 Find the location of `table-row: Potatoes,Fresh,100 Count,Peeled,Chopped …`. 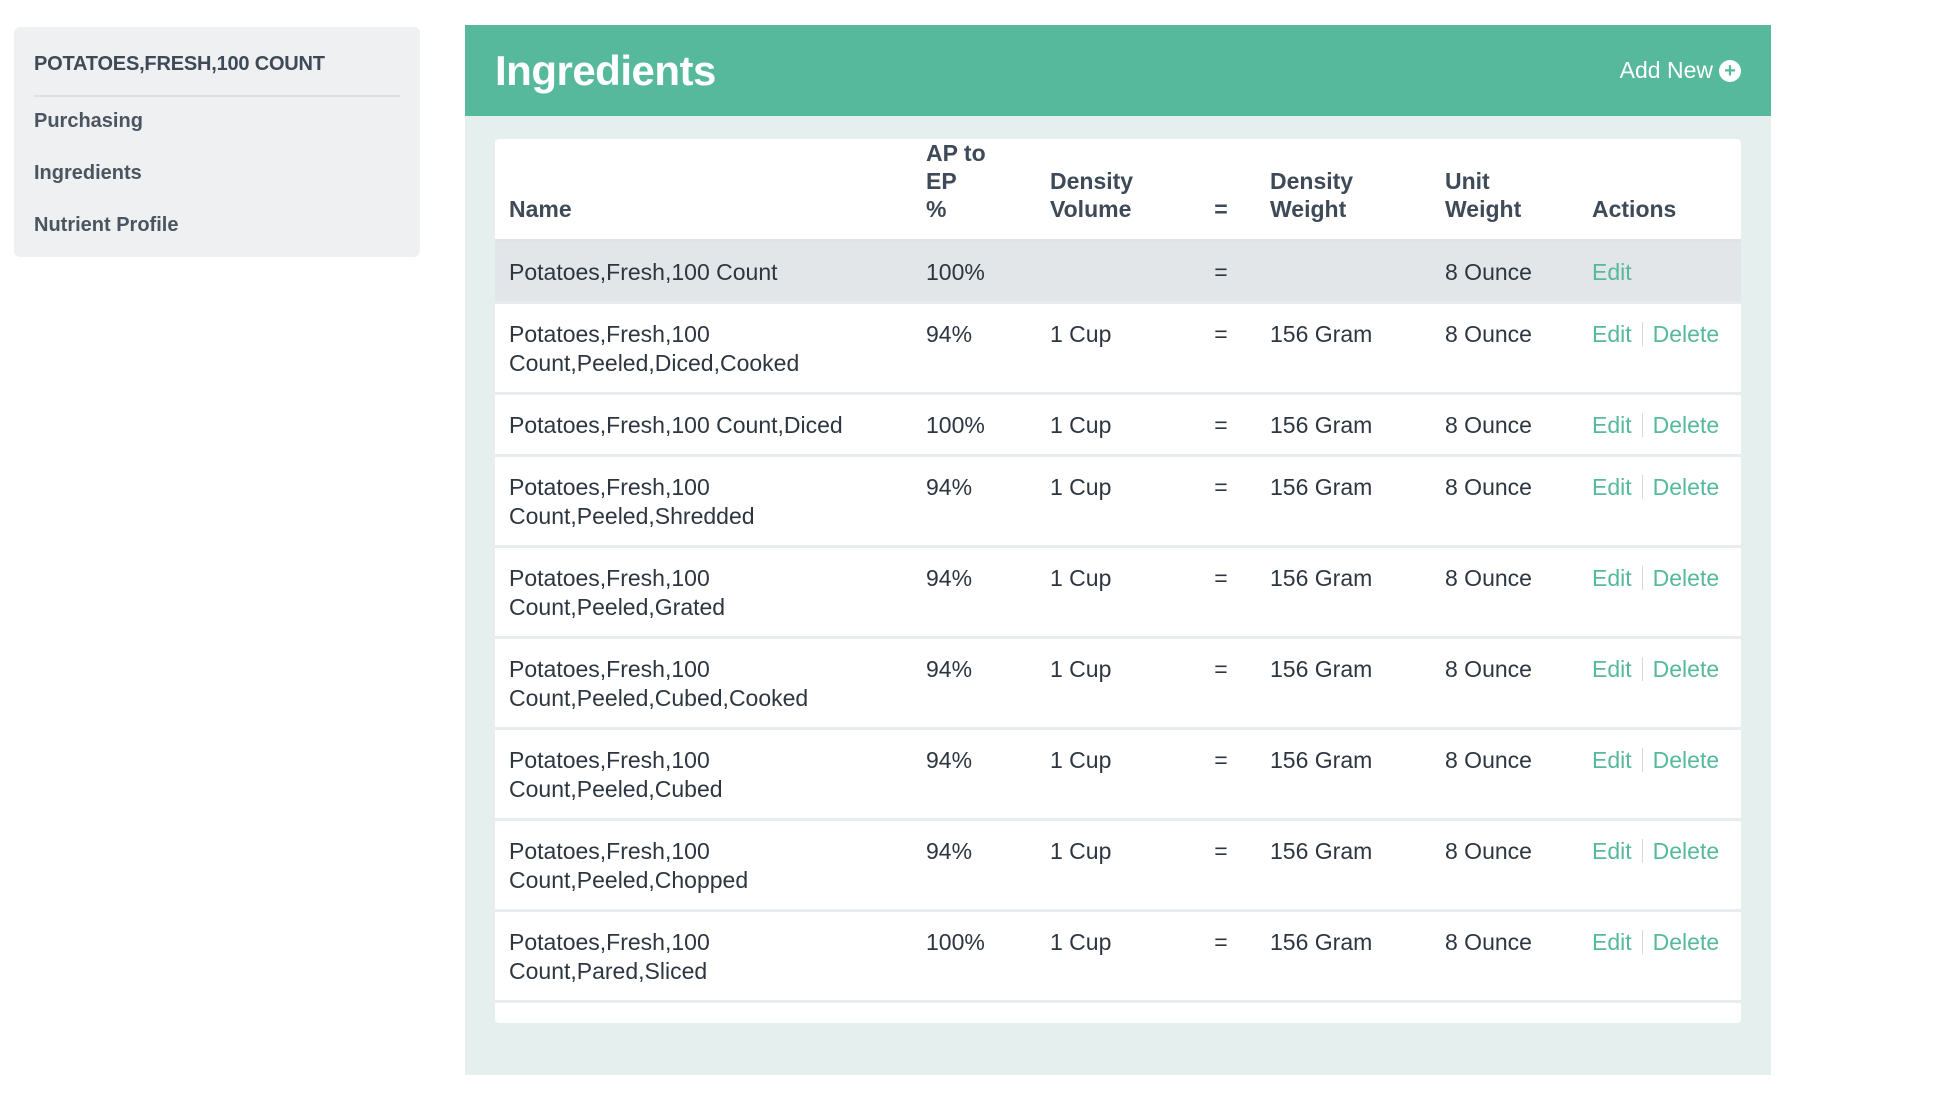

table-row: Potatoes,Fresh,100 Count,Peeled,Chopped … is located at coordinates (1118, 865).